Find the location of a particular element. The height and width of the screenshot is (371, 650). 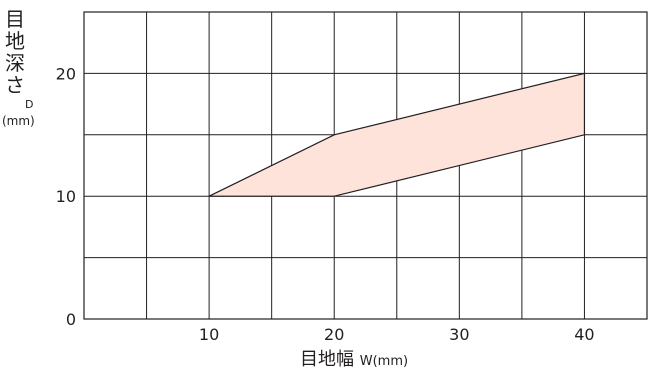

y-axis-symbol: D is located at coordinates (29, 104).